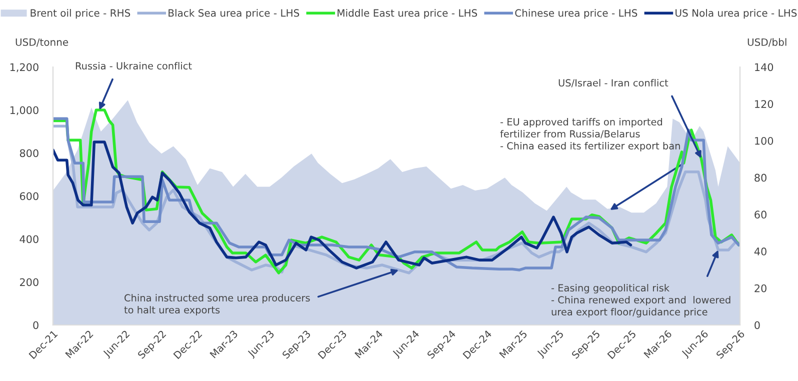 The height and width of the screenshot is (381, 798). I want to click on y-axis-title: USD/tonne, so click(42, 42).